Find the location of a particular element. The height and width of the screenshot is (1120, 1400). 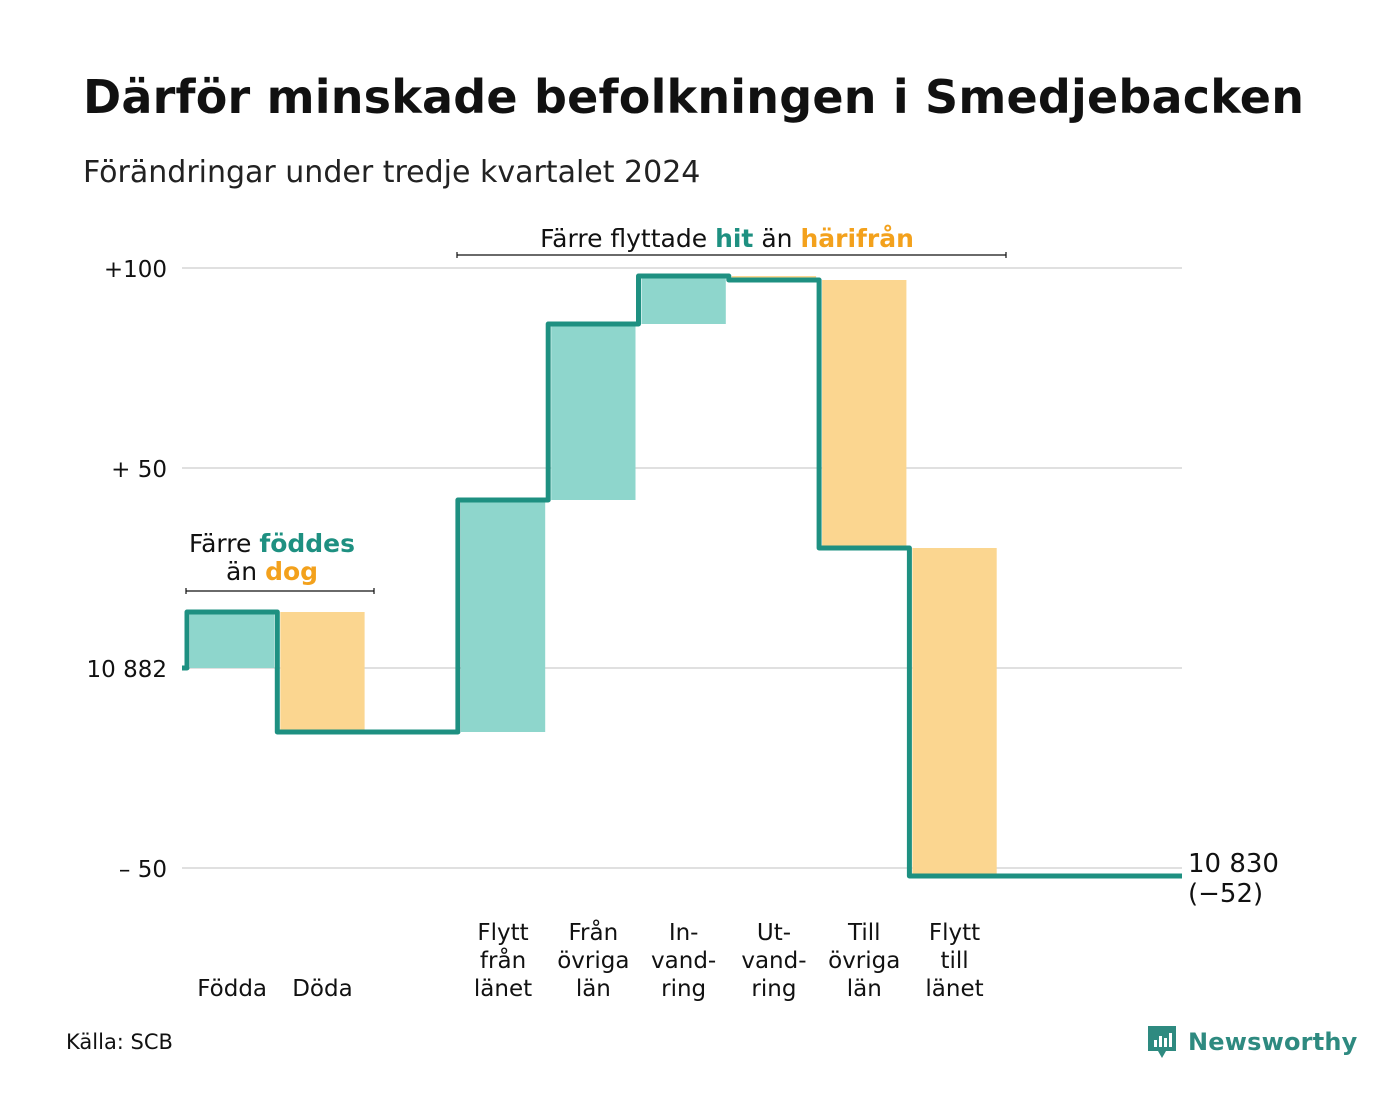

newsworthy-logo-icon is located at coordinates (1162, 1042).